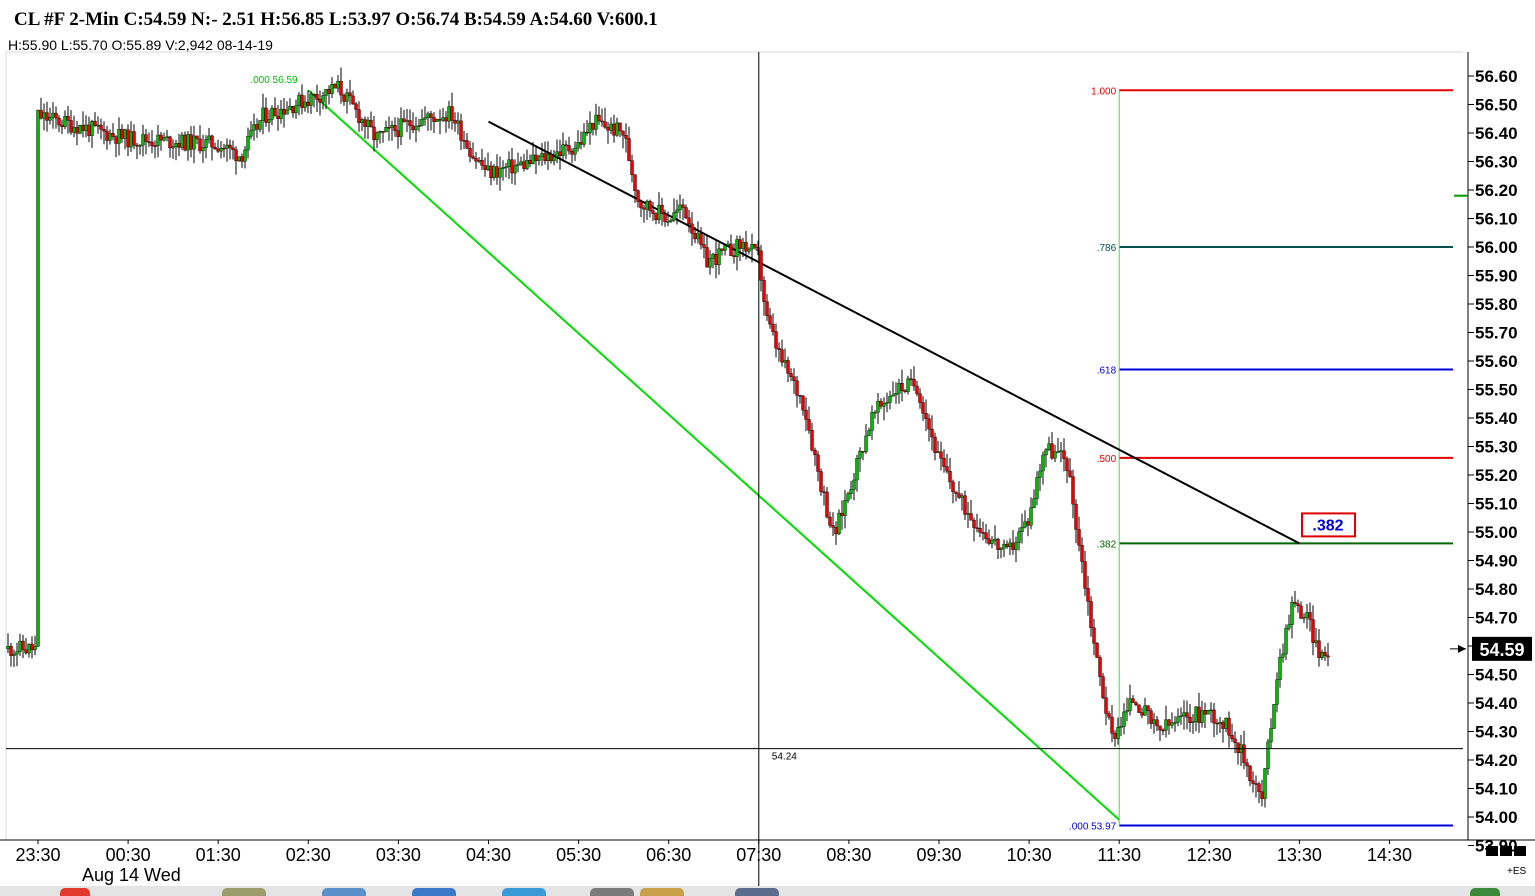 The image size is (1535, 896). I want to click on time-tick-label: 10:30, so click(1029, 855).